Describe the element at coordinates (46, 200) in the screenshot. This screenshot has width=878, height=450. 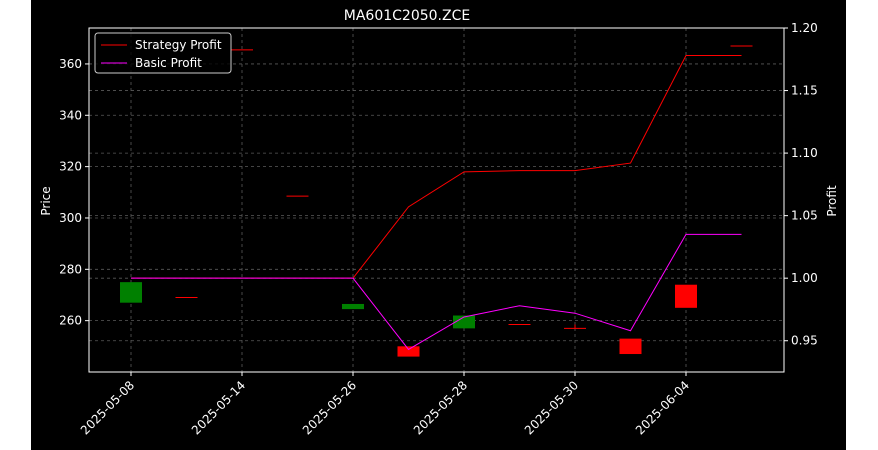
I see `y-axis-left-title: Price` at that location.